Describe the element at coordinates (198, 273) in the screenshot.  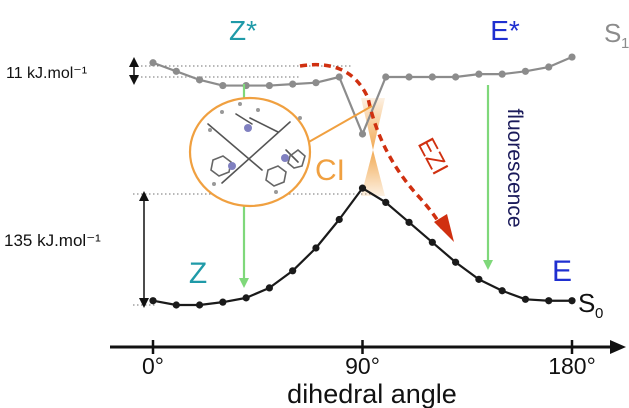
I see `z-label: Z` at that location.